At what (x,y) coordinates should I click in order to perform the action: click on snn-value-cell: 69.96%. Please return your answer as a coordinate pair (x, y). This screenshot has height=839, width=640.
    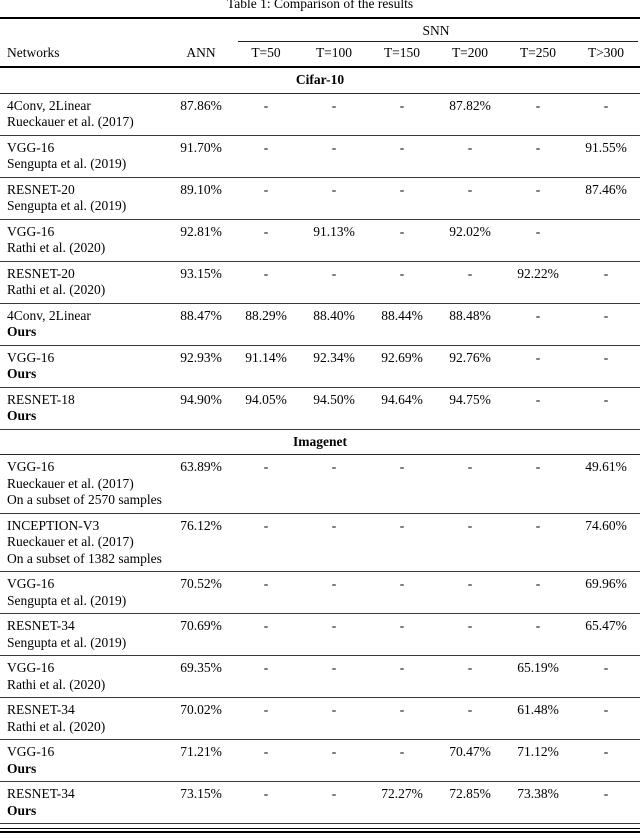
    Looking at the image, I should click on (606, 592).